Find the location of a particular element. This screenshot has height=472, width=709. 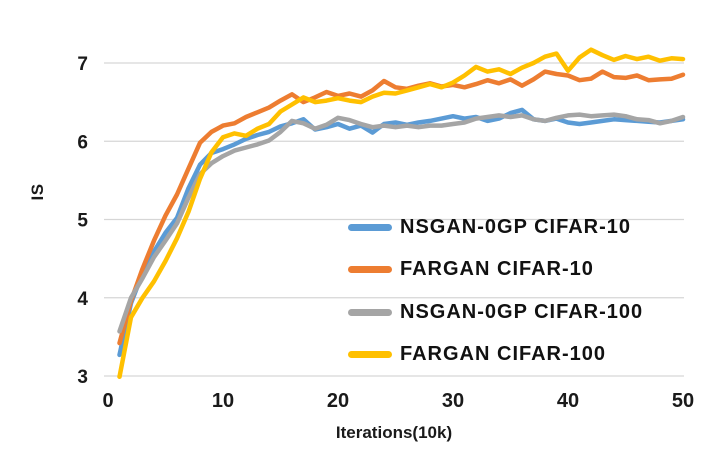

legend-item: FARGAN CIFAR-10 is located at coordinates (495, 270).